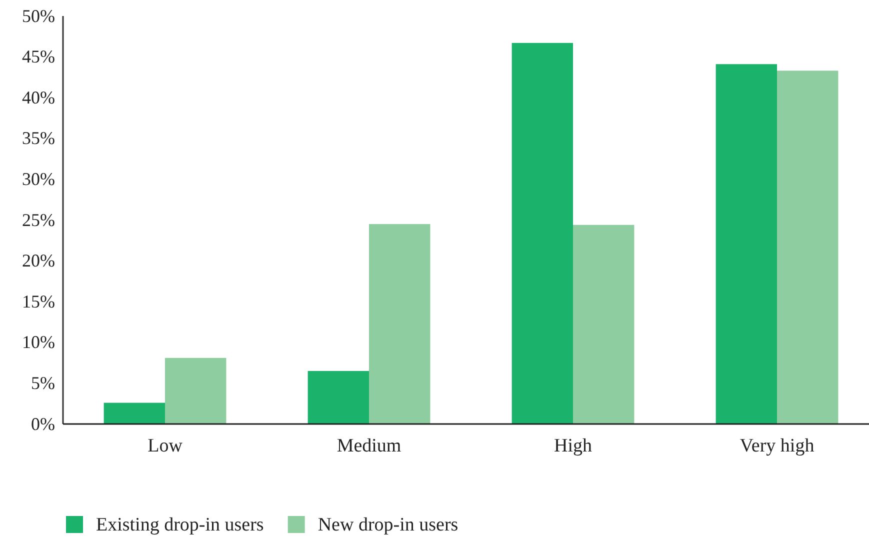 The height and width of the screenshot is (539, 869). I want to click on x-tick-label: Medium, so click(369, 445).